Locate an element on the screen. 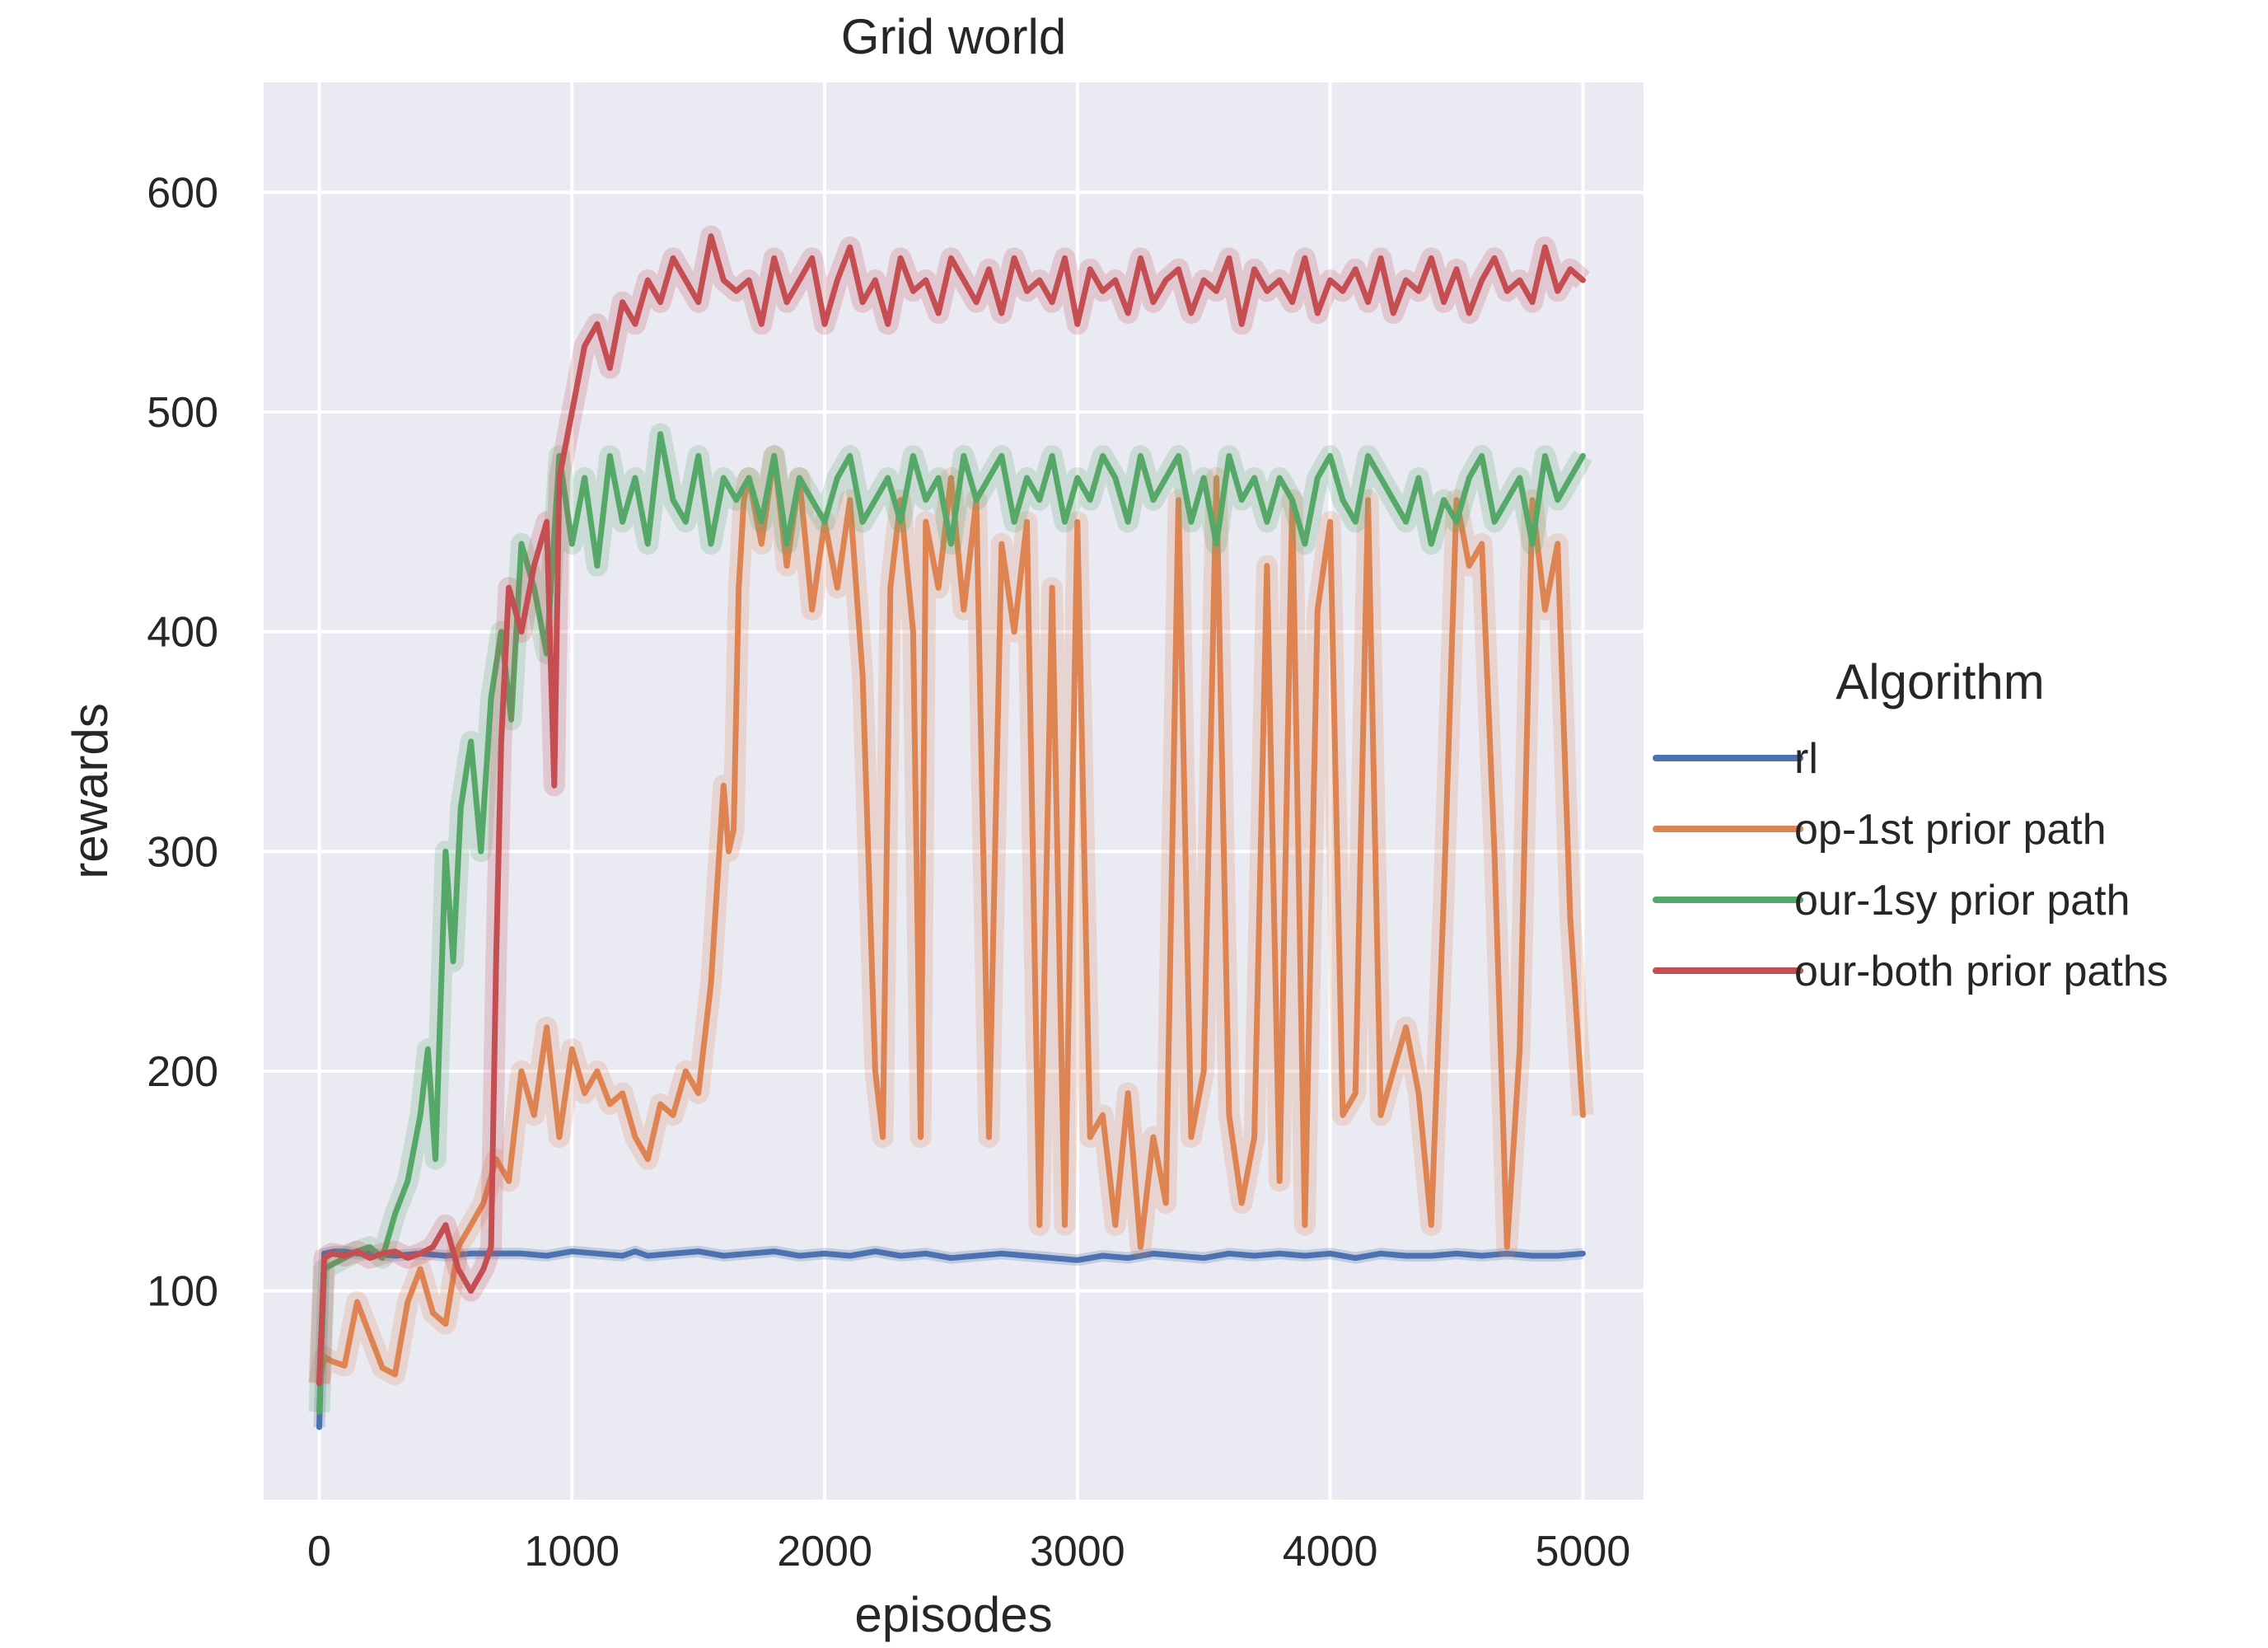  y-tick-label: 400 is located at coordinates (183, 633).